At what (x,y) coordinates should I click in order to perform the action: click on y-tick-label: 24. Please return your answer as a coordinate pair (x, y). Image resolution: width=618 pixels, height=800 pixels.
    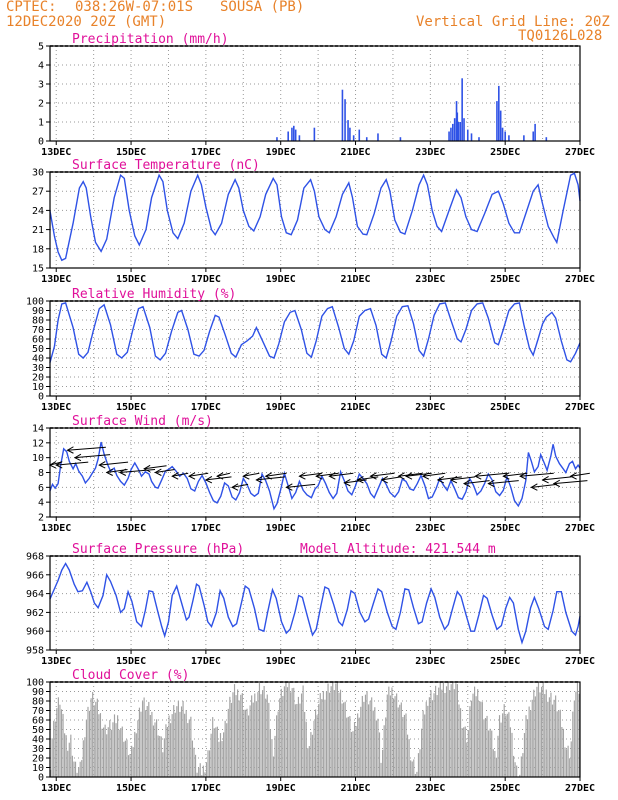
    Looking at the image, I should click on (38, 211).